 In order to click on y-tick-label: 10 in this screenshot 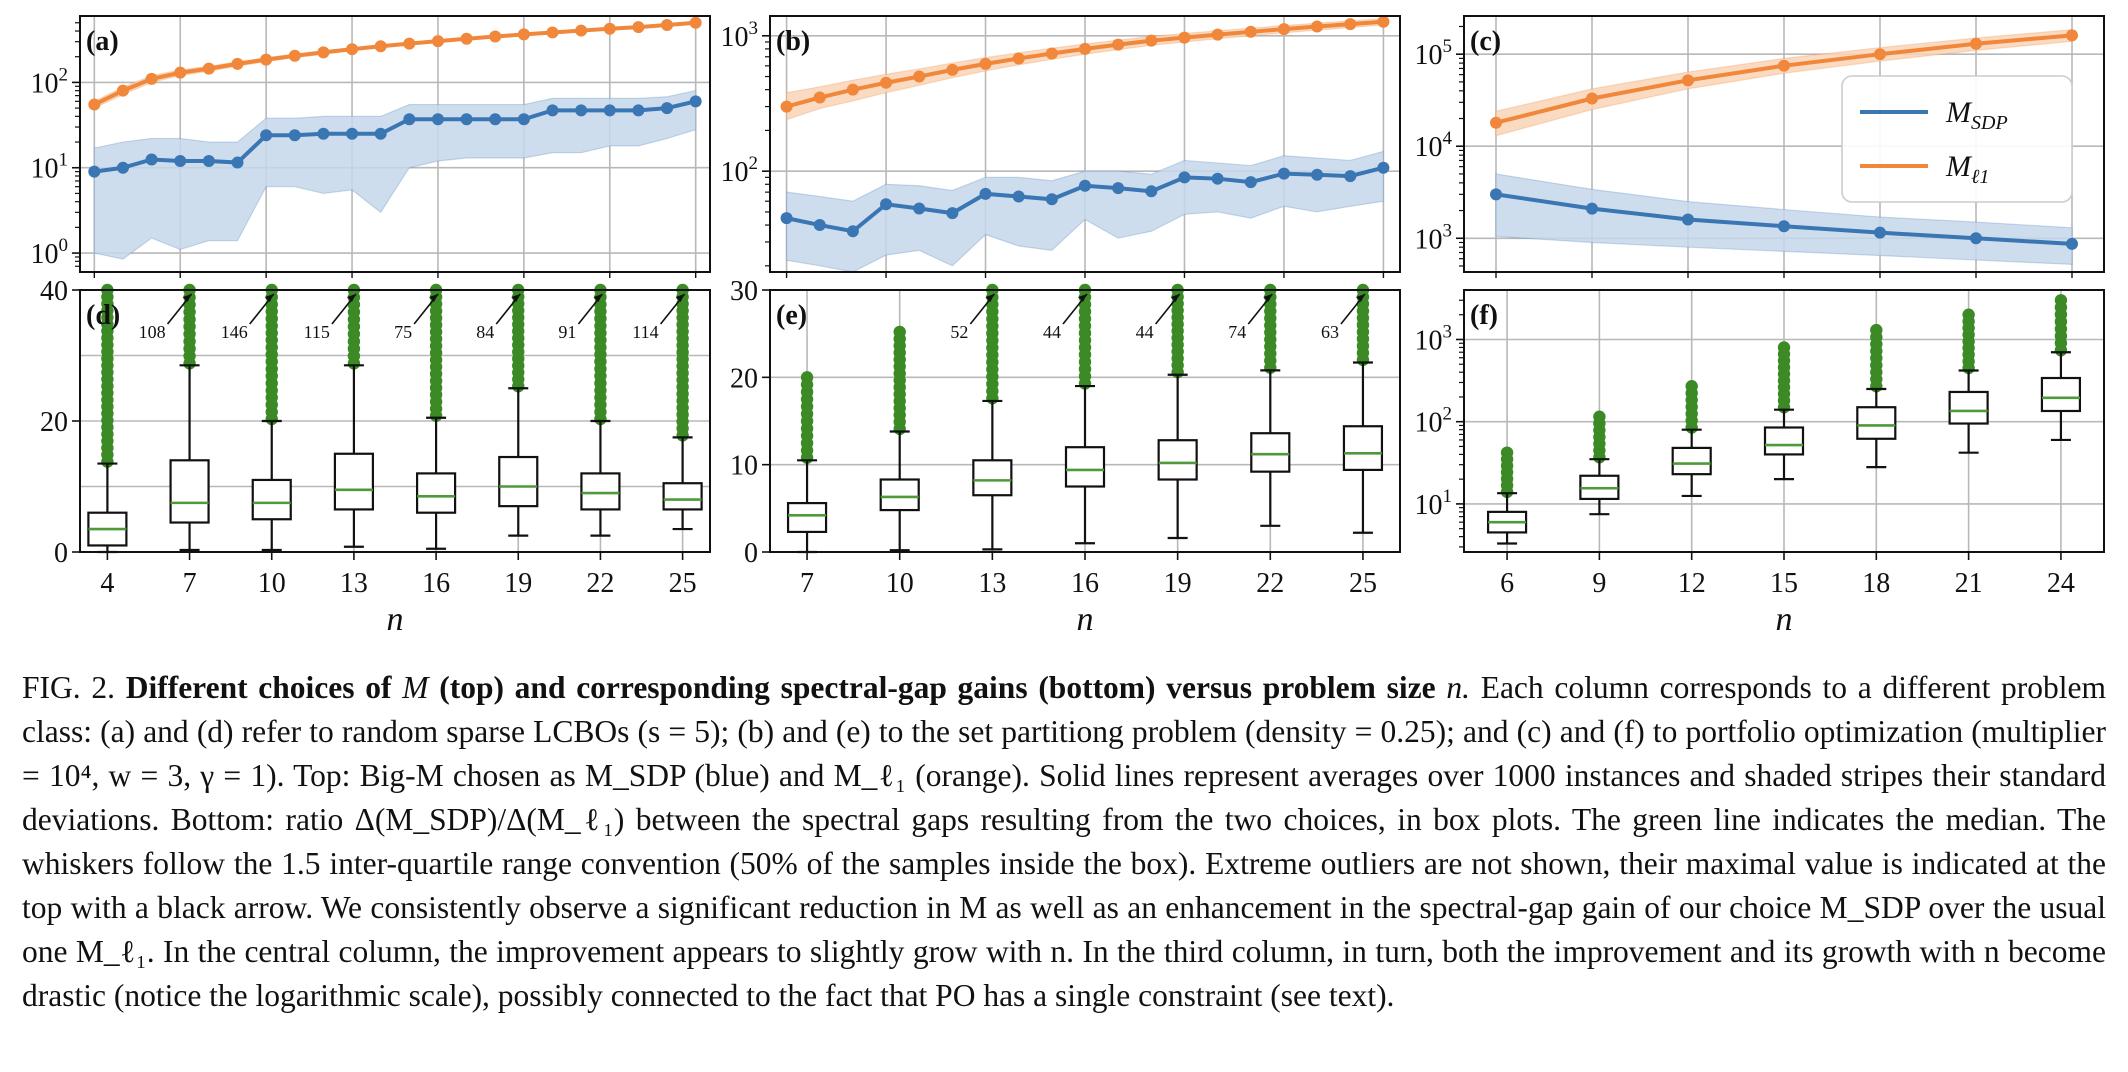, I will do `click(744, 466)`.